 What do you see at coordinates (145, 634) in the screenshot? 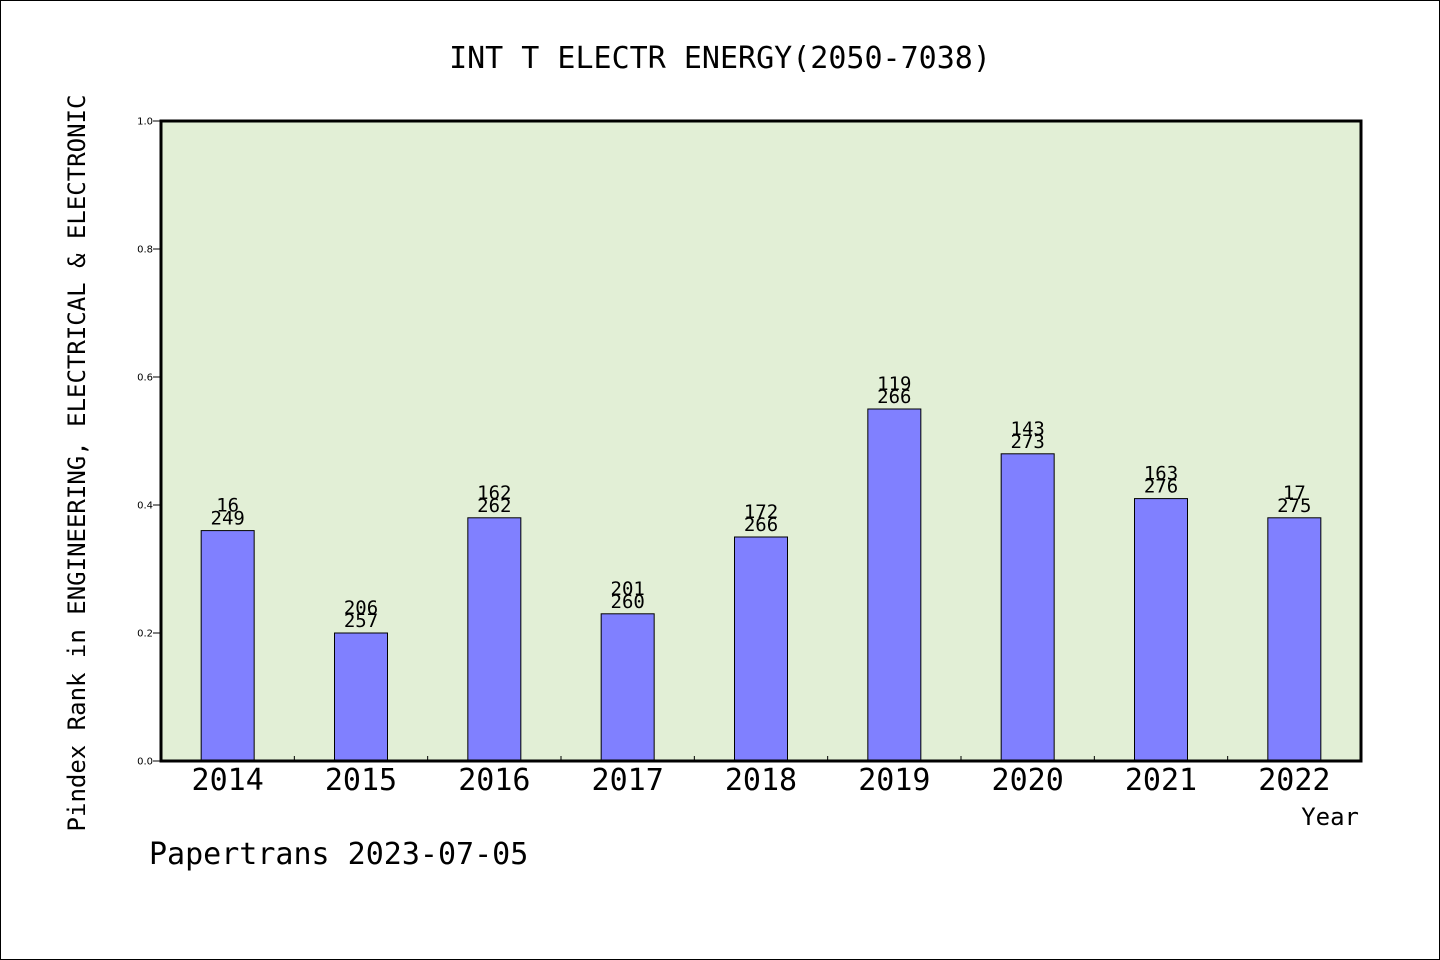
I see `y-tick-label: 0.2` at bounding box center [145, 634].